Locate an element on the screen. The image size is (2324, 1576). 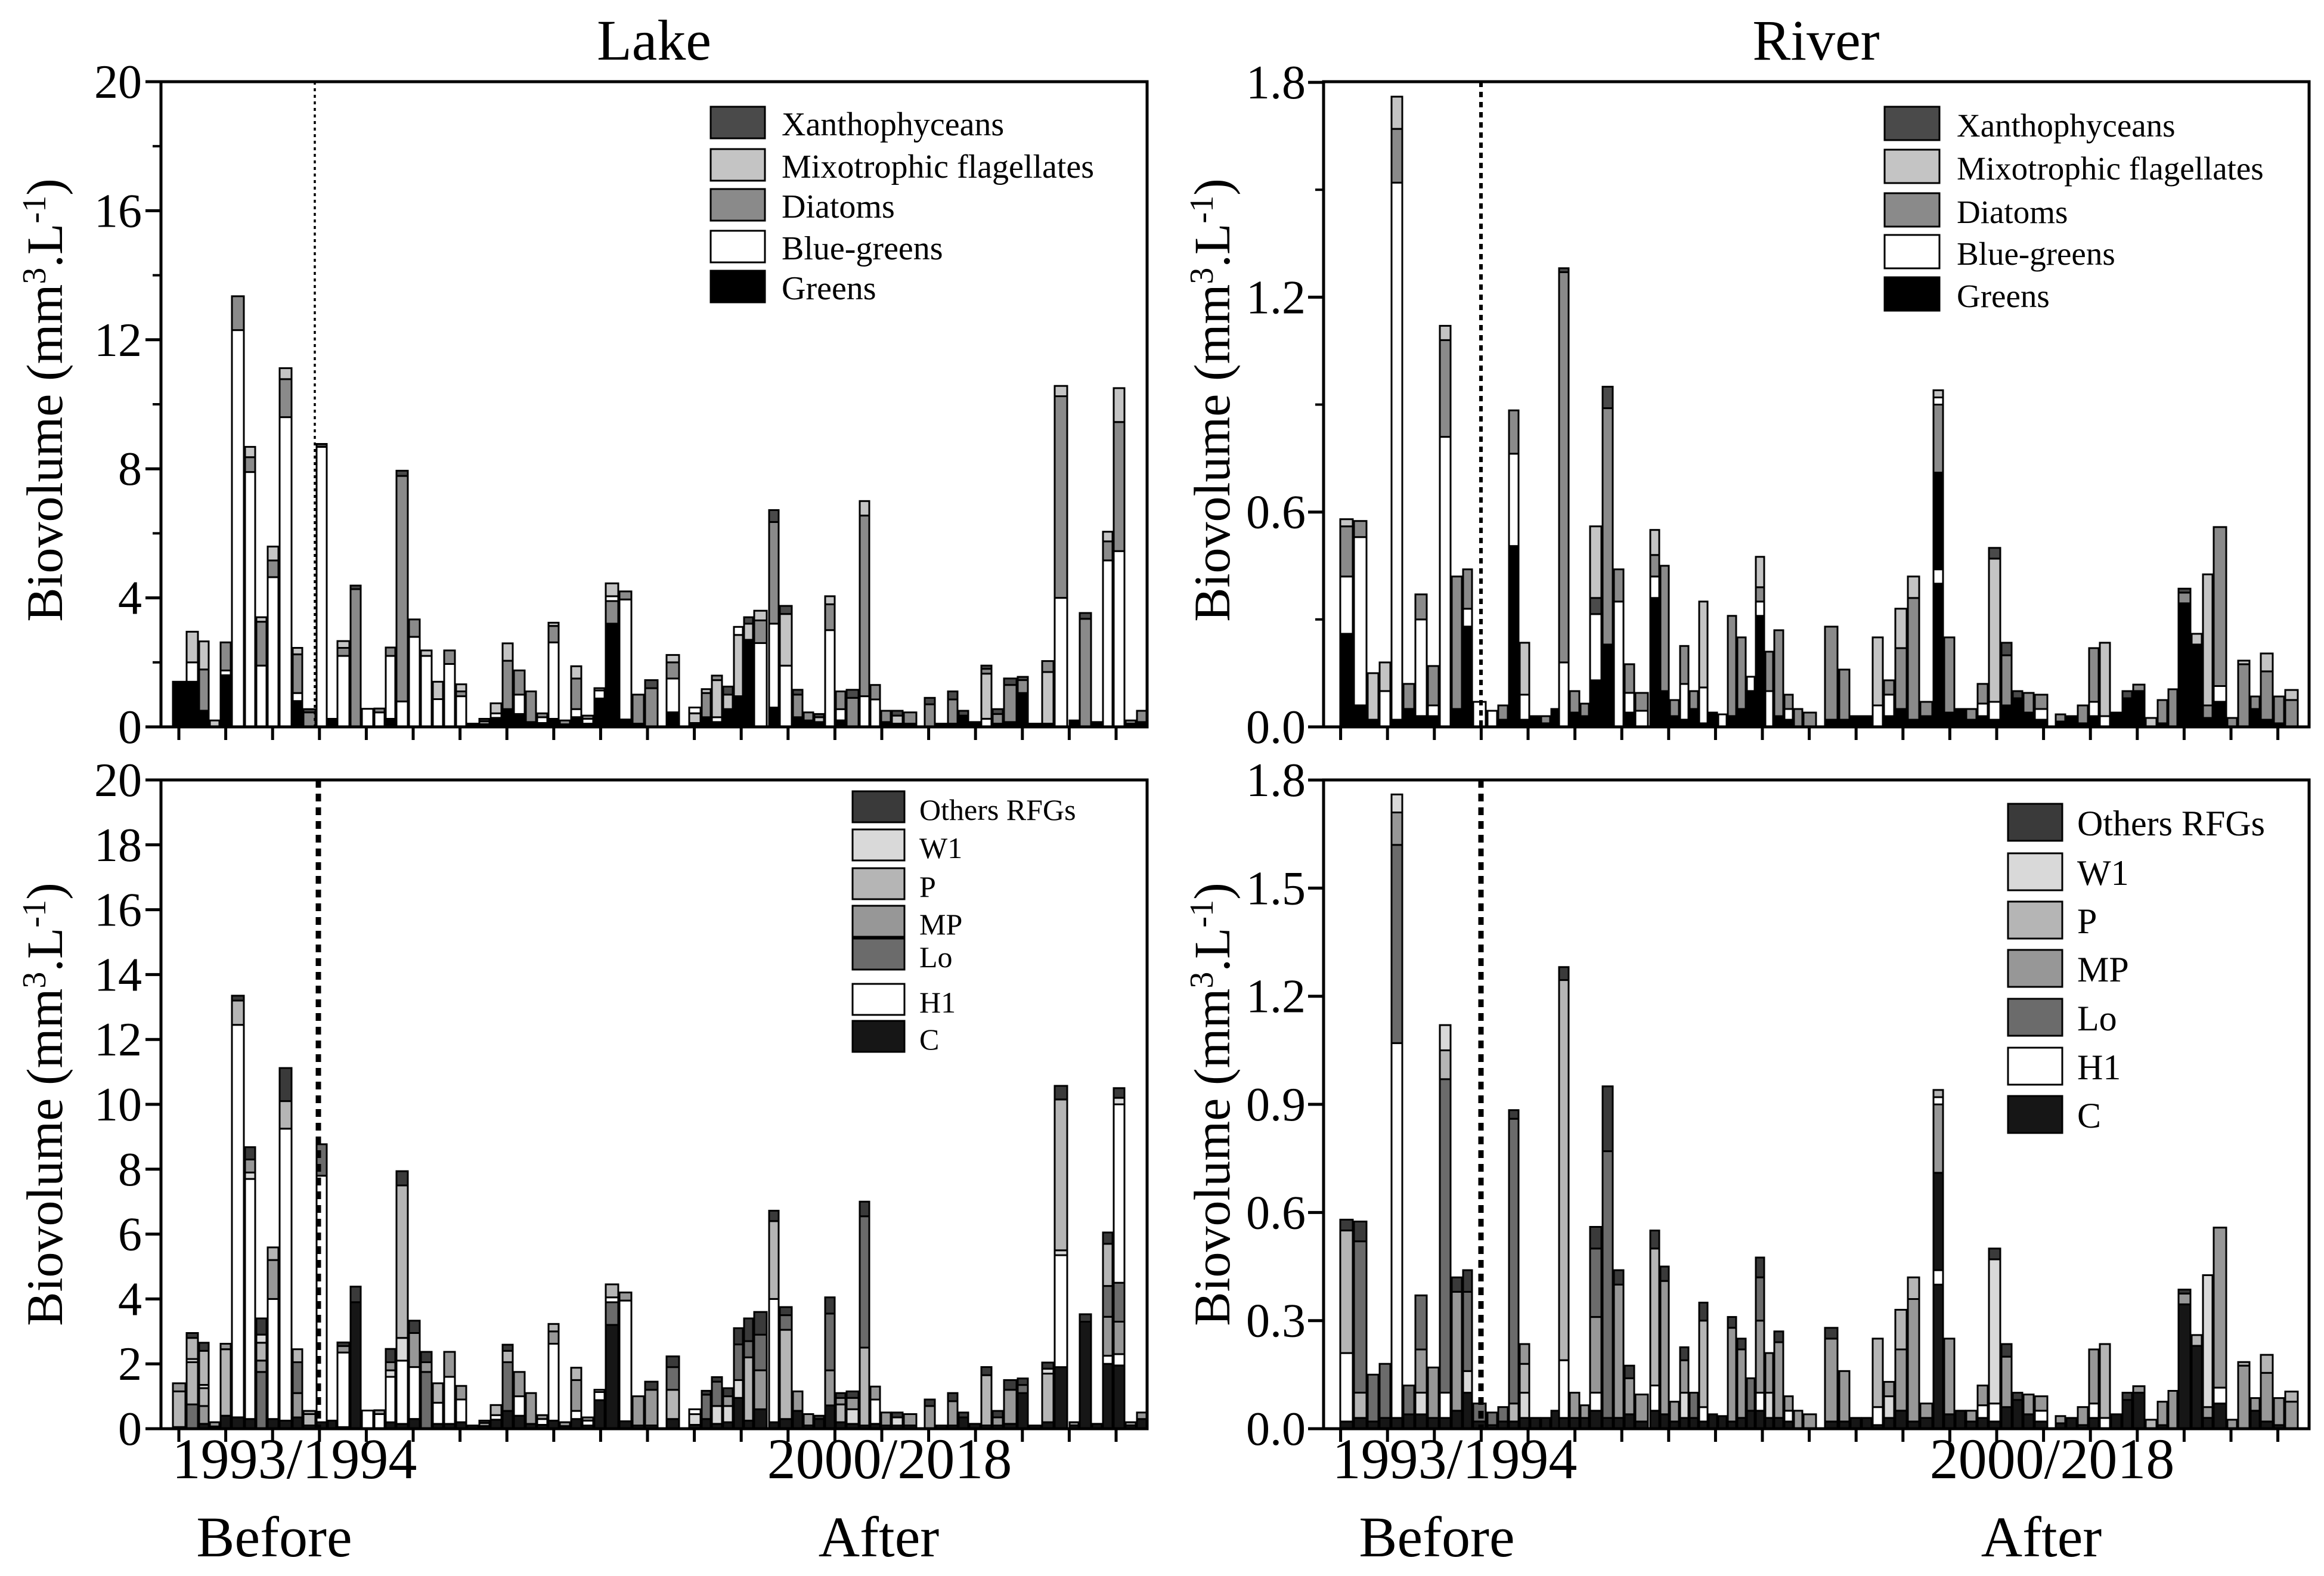
svg-text: 6 is located at coordinates (130, 1235).